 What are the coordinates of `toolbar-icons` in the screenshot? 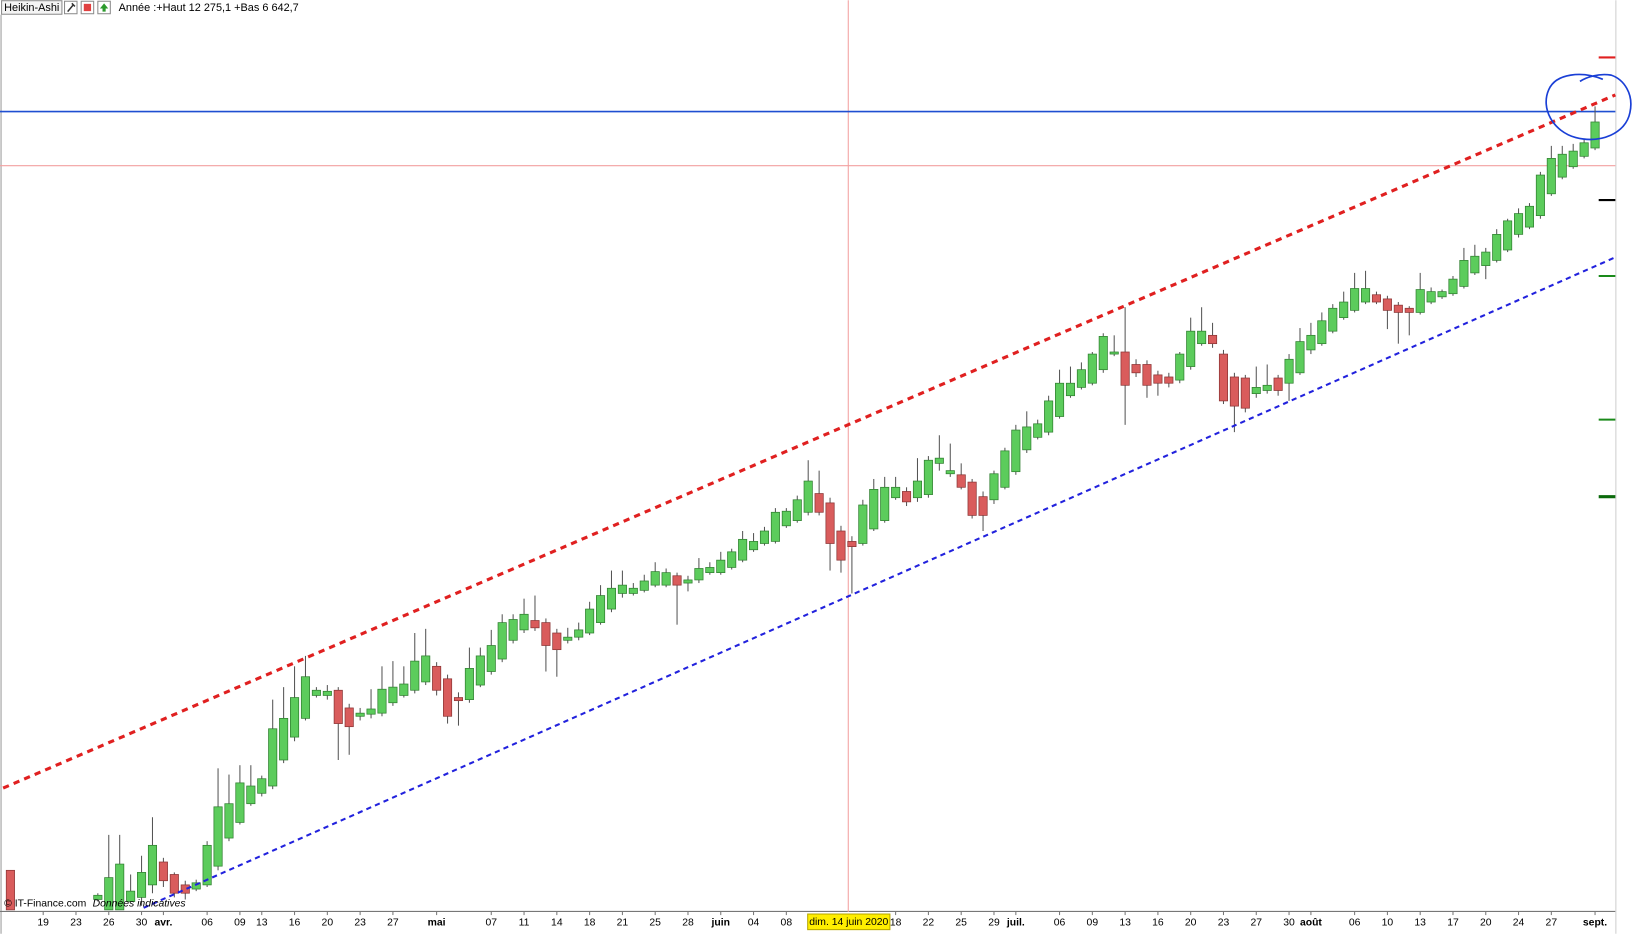 It's located at (87, 7).